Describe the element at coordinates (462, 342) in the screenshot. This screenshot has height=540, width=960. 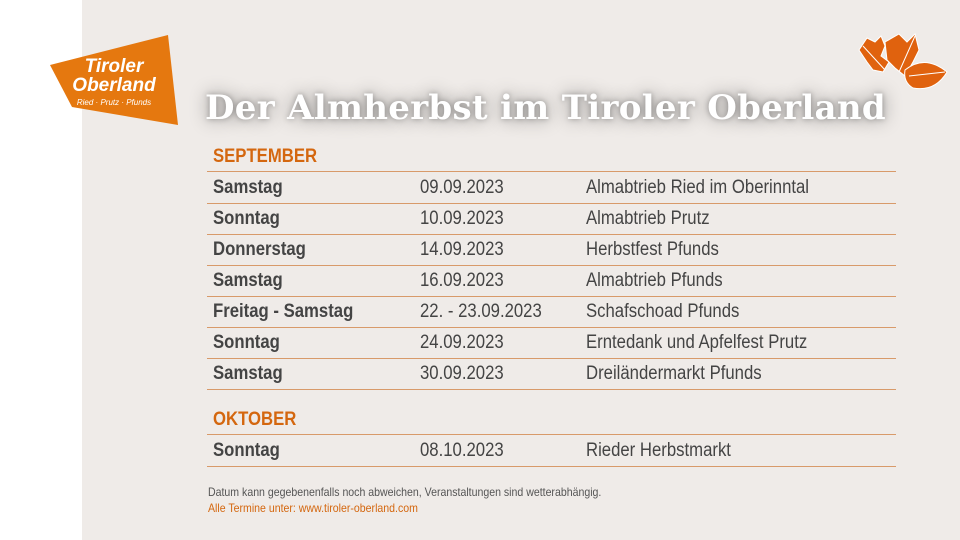
I see `event-date: 24.09.2023` at that location.